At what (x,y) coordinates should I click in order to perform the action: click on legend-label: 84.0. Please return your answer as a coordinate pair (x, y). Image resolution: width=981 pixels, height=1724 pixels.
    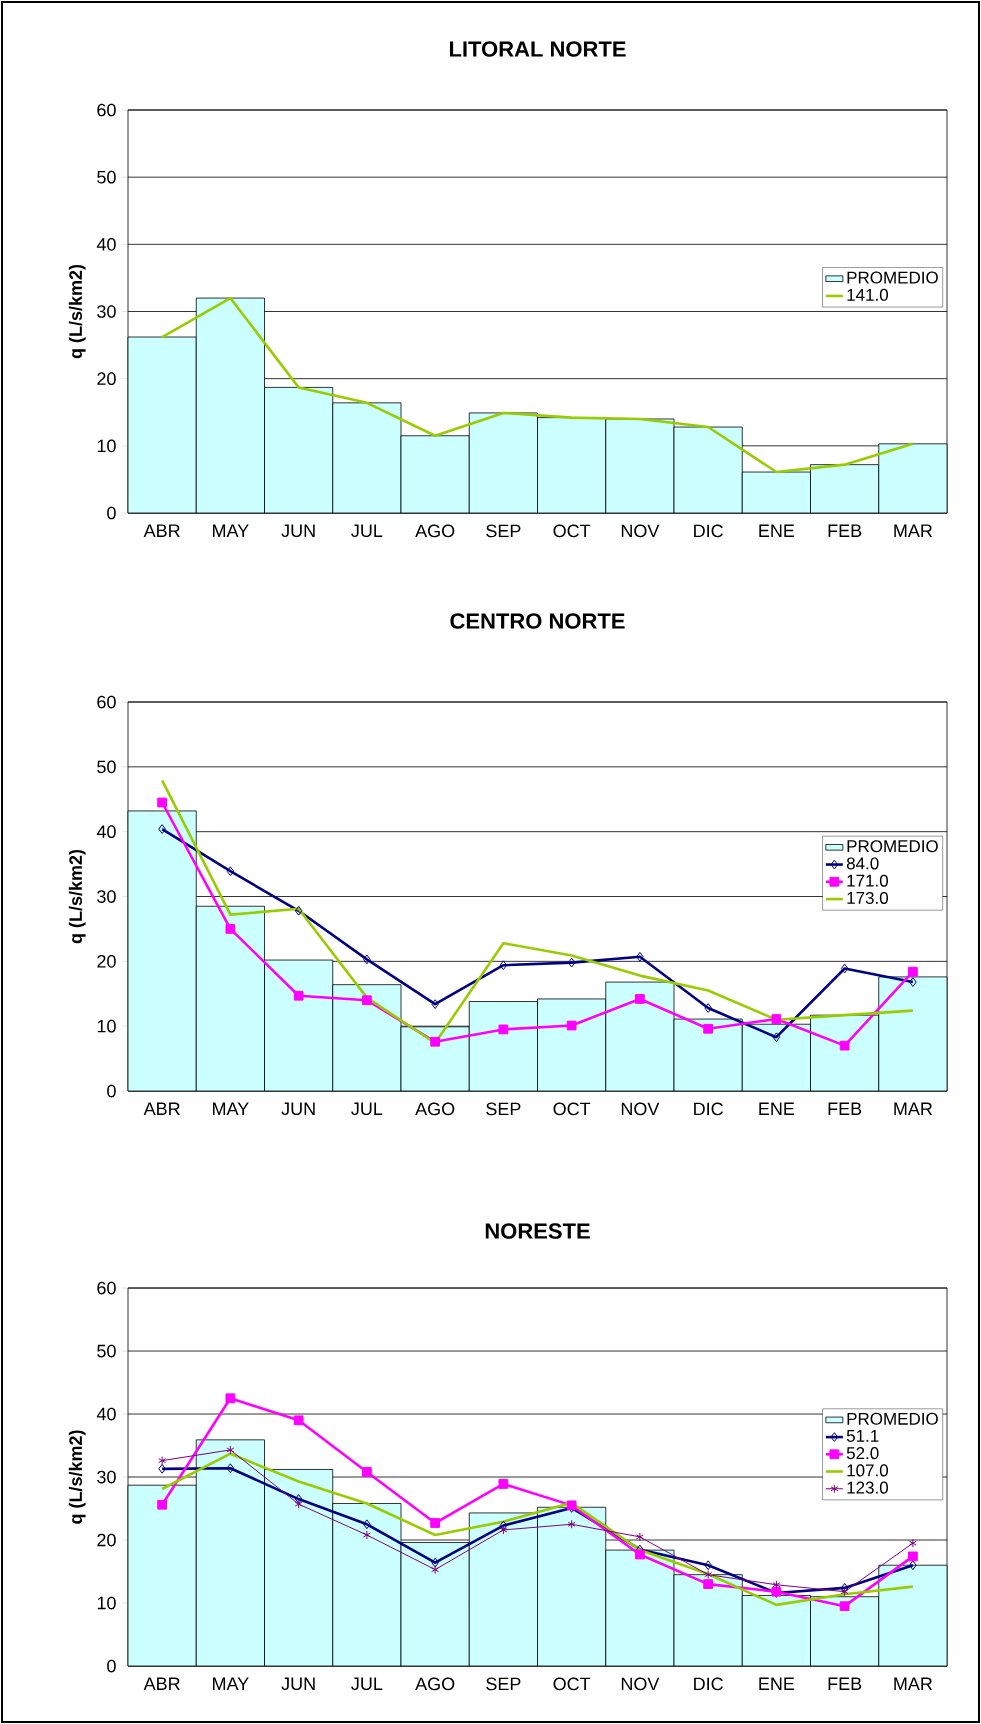
    Looking at the image, I should click on (862, 863).